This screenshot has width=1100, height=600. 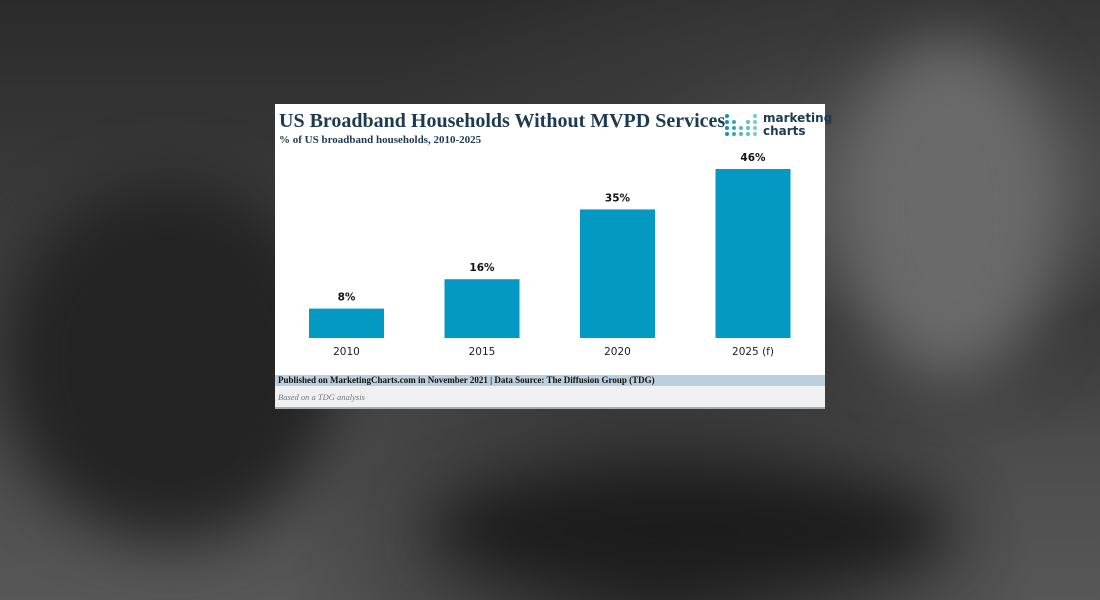 What do you see at coordinates (784, 131) in the screenshot?
I see `logo-text-line2: charts` at bounding box center [784, 131].